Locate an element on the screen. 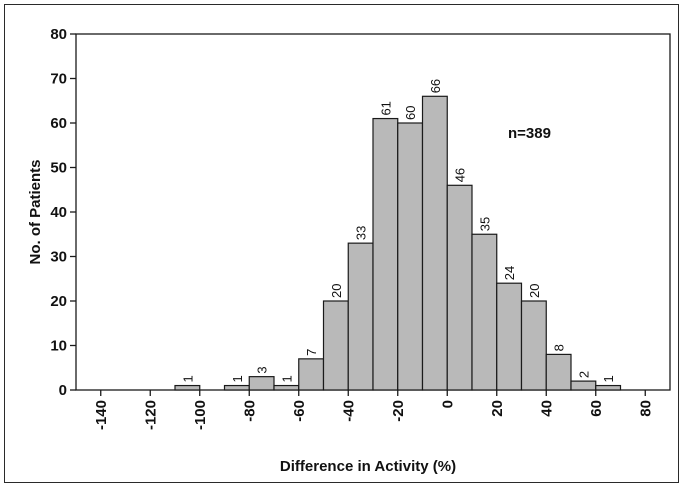  y-tick-label: 10 is located at coordinates (58, 346).